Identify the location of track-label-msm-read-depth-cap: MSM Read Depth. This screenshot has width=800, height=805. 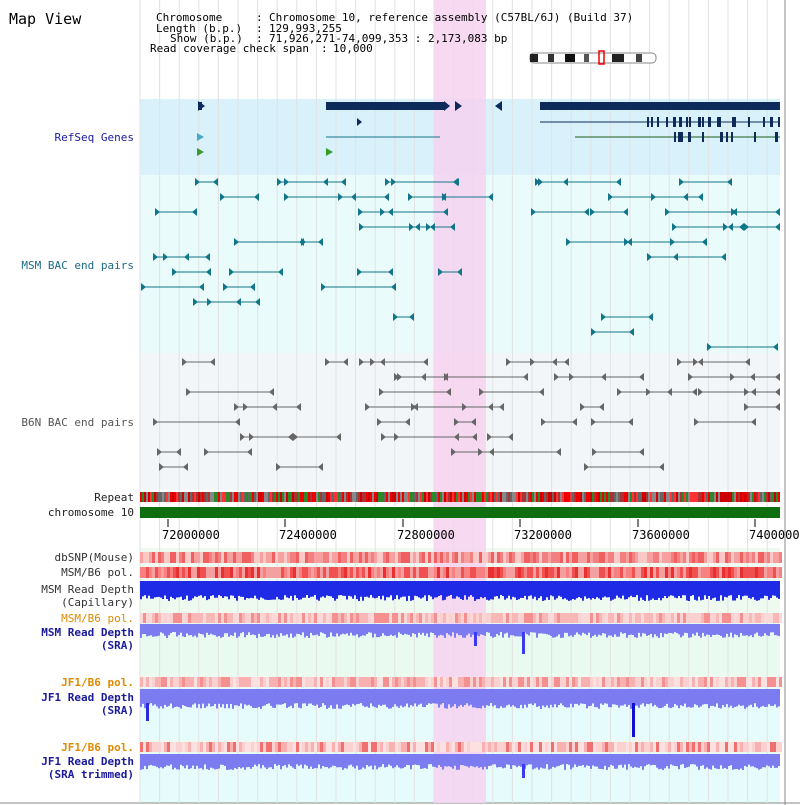
(87, 589).